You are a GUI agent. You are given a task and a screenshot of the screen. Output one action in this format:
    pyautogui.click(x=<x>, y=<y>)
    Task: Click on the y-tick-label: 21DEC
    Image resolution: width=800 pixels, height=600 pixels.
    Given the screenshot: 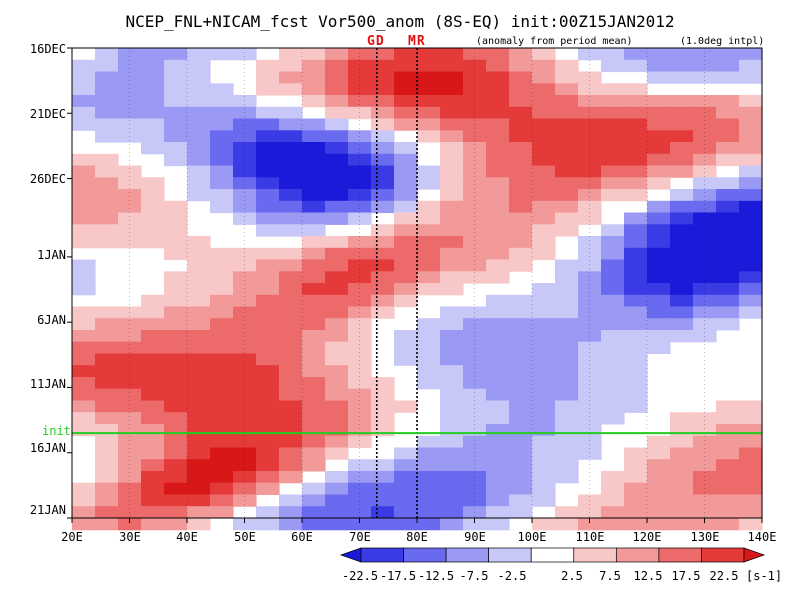 What is the action you would take?
    pyautogui.click(x=47, y=114)
    